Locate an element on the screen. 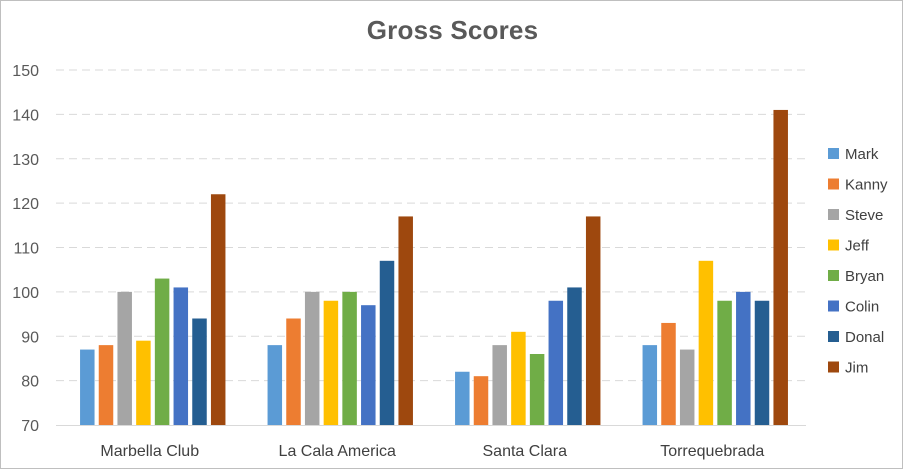 The image size is (903, 469). y-tick-label: 120 is located at coordinates (25, 204).